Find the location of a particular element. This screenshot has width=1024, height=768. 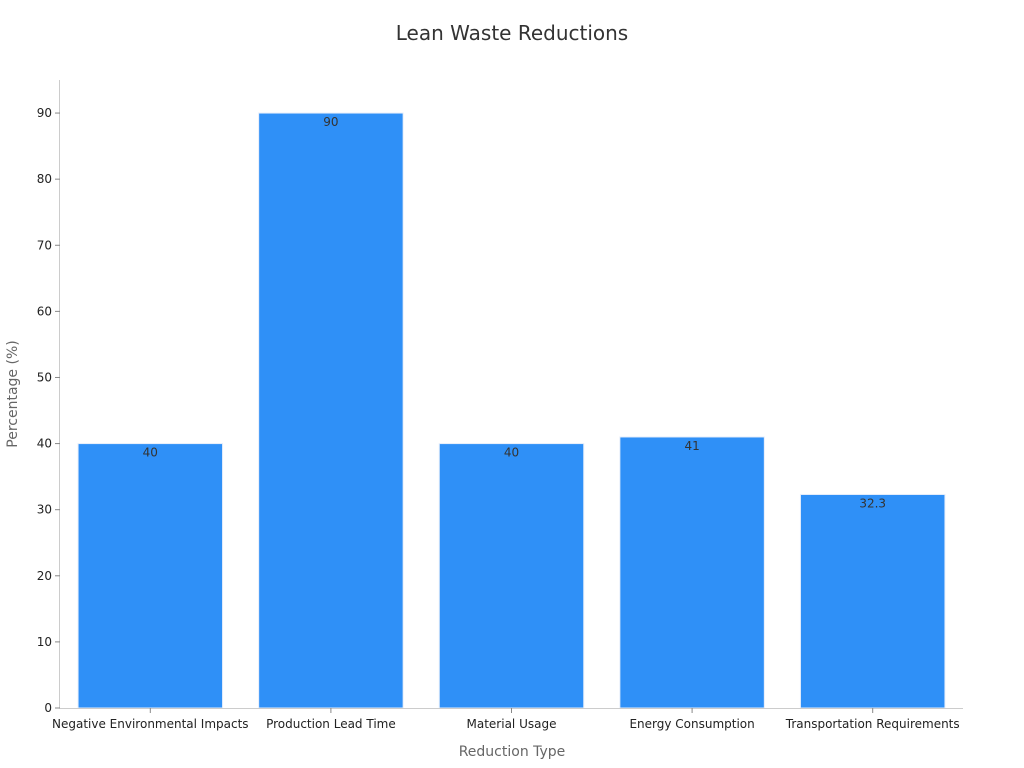

y-axis-ticks: 0 10 20 30 40 50 60 70 80 90 is located at coordinates (48, 410).